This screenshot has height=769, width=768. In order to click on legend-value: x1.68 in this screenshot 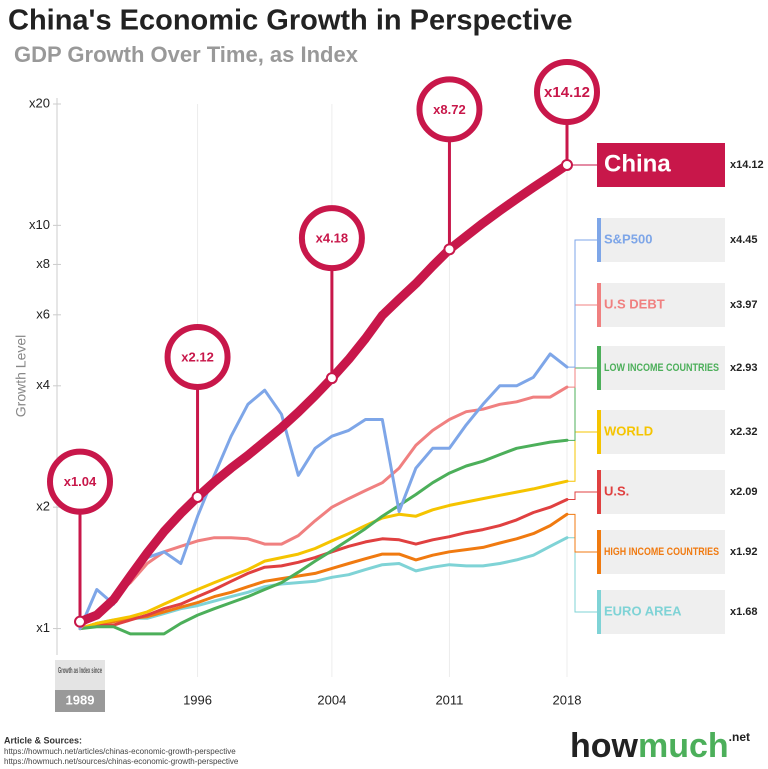, I will do `click(744, 612)`.